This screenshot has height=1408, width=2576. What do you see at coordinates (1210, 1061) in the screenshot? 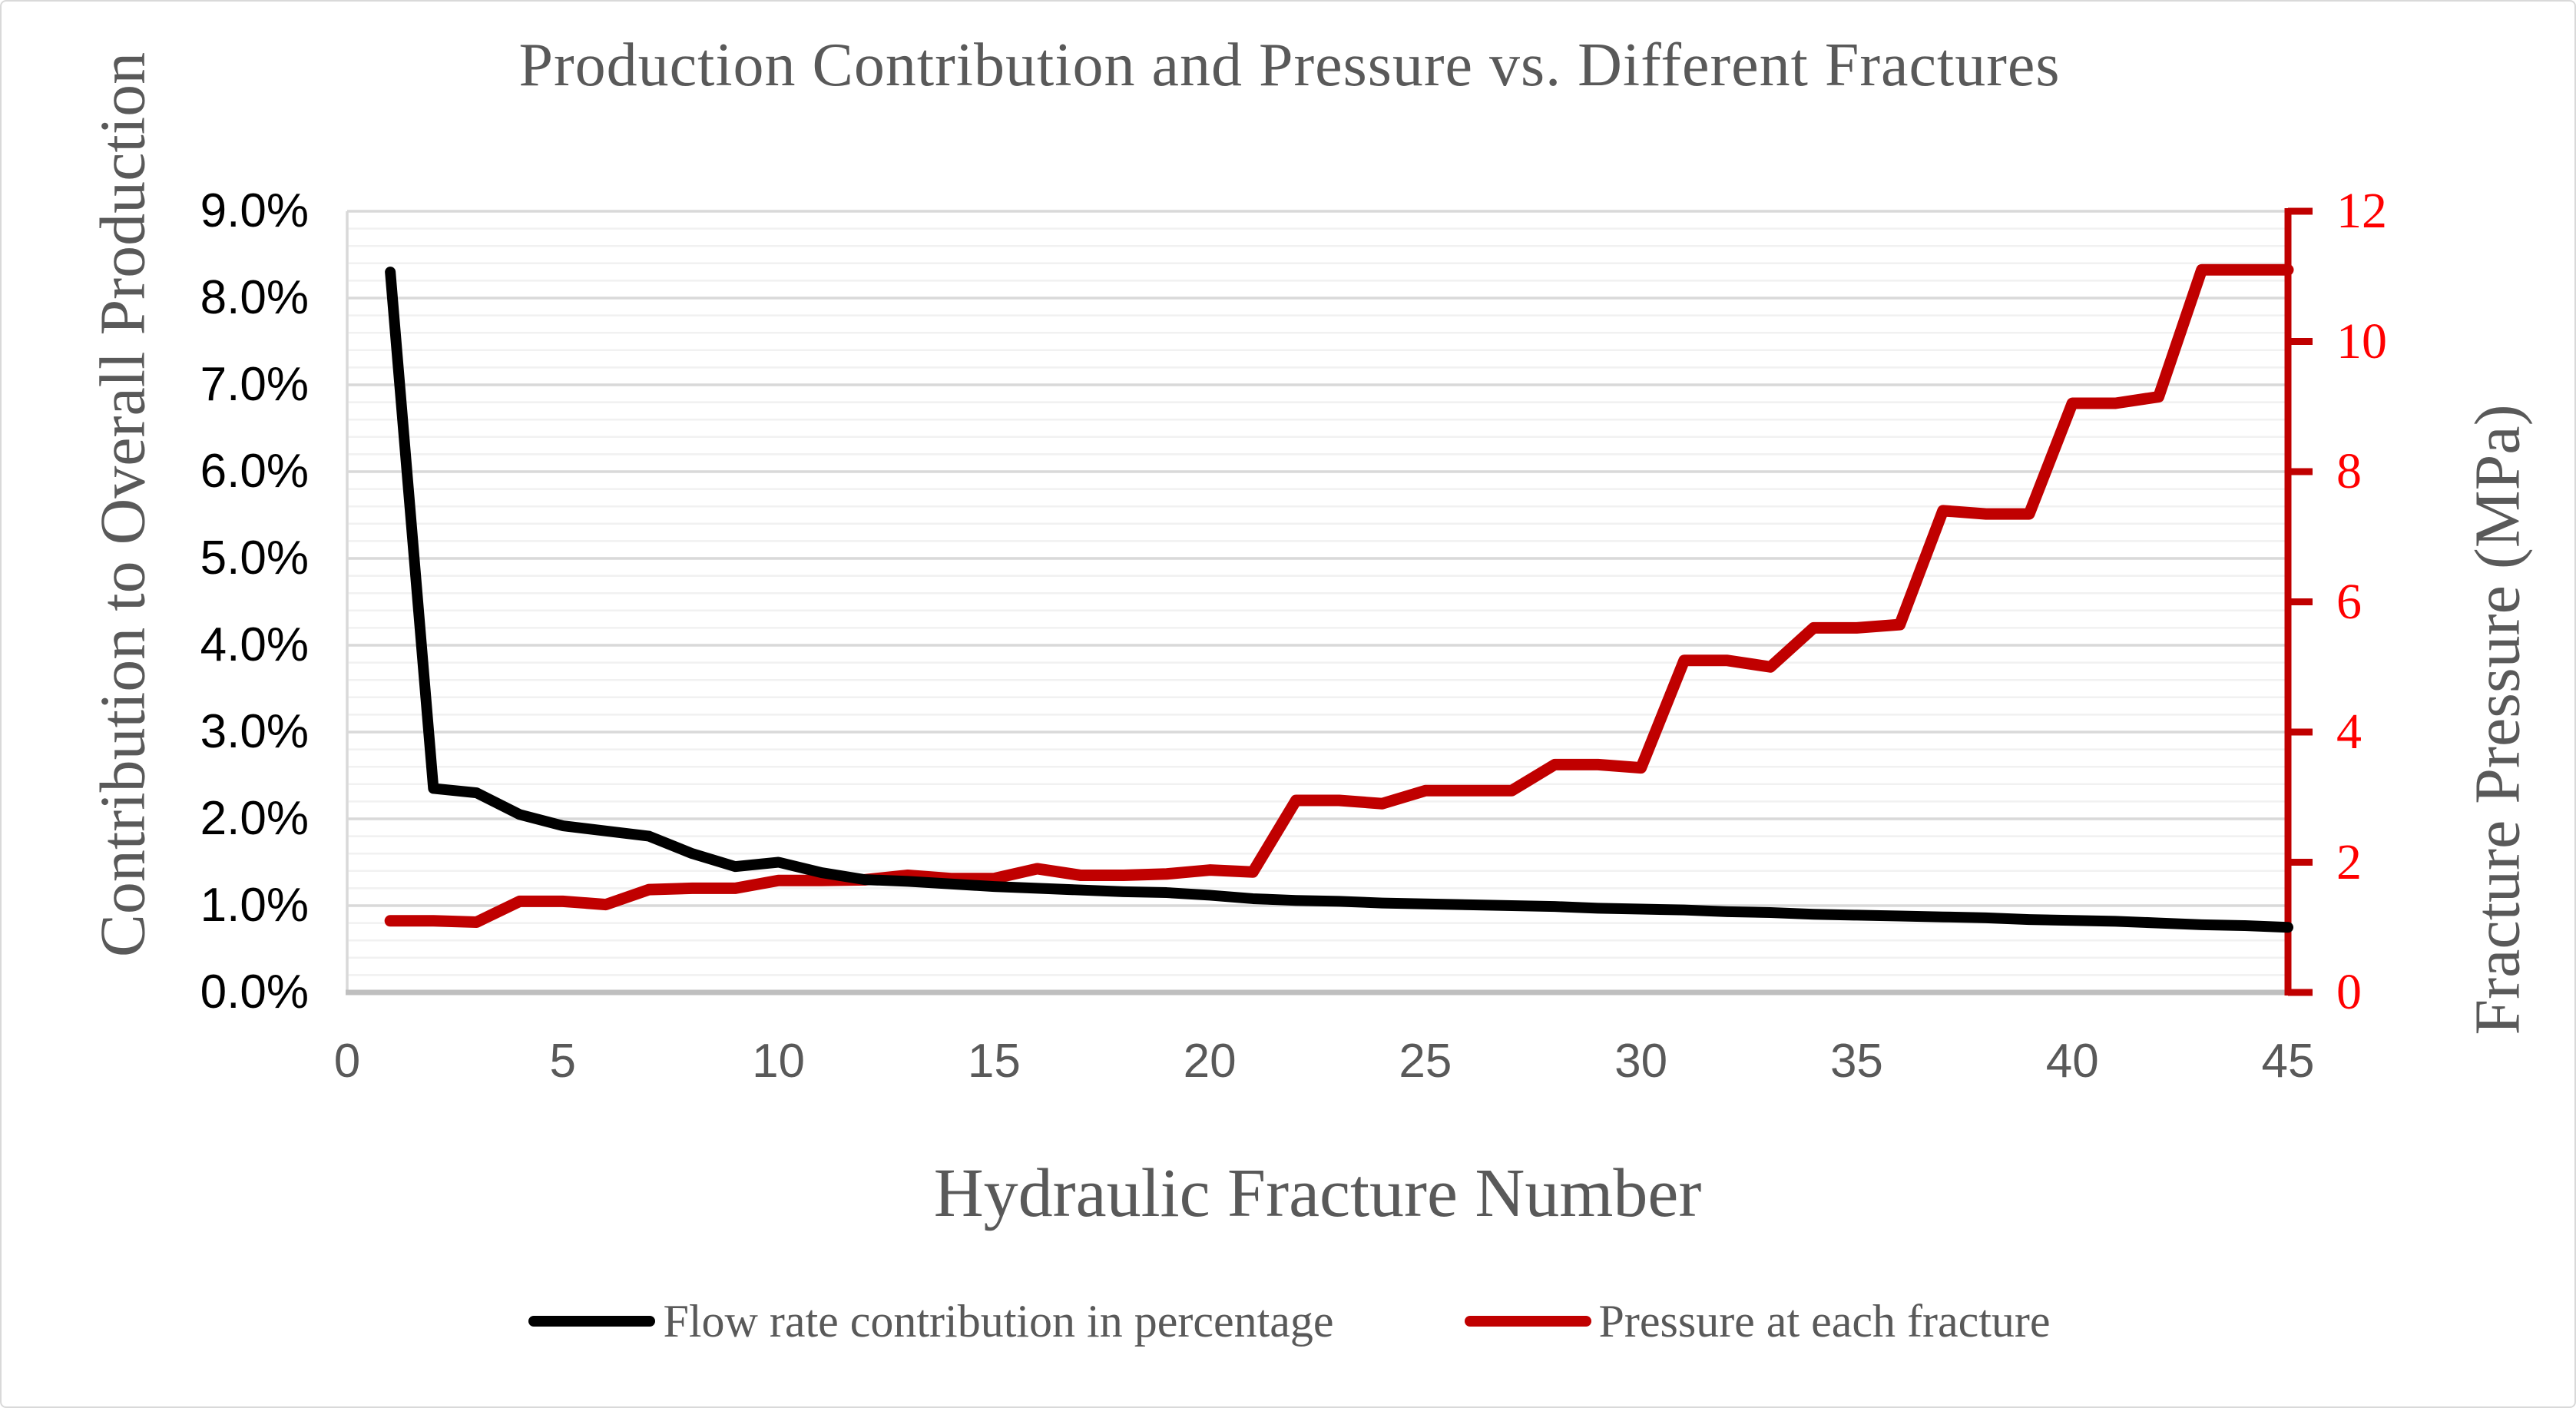
I see `x-axis-tick-label: 20` at bounding box center [1210, 1061].